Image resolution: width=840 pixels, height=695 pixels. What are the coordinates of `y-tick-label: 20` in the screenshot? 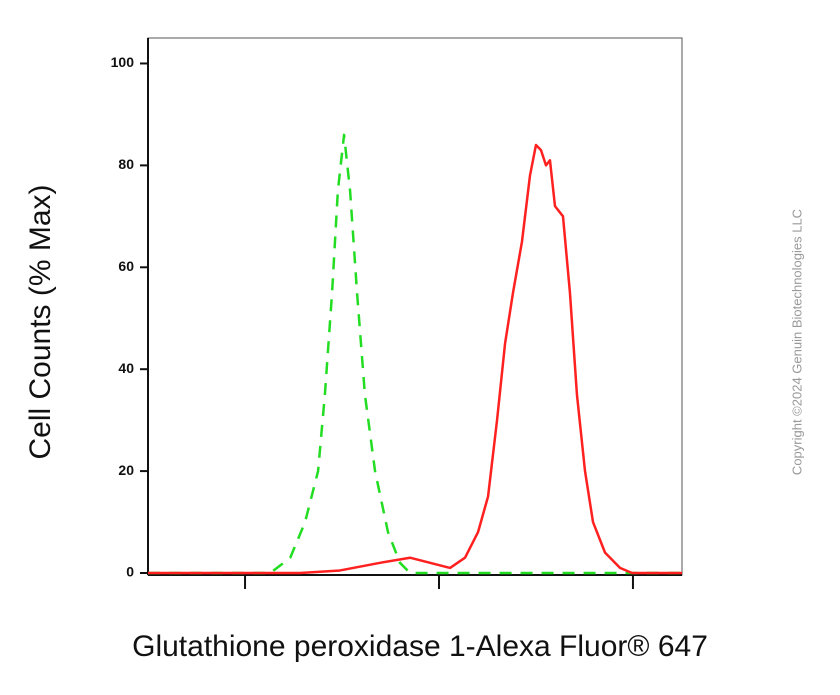 It's located at (126, 470).